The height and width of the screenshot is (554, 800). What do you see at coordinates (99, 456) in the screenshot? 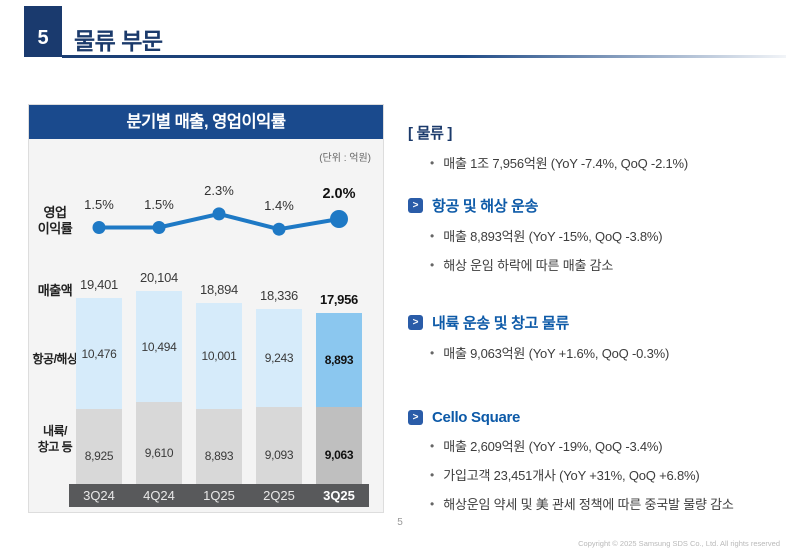
I see `inland-value: 8,925` at bounding box center [99, 456].